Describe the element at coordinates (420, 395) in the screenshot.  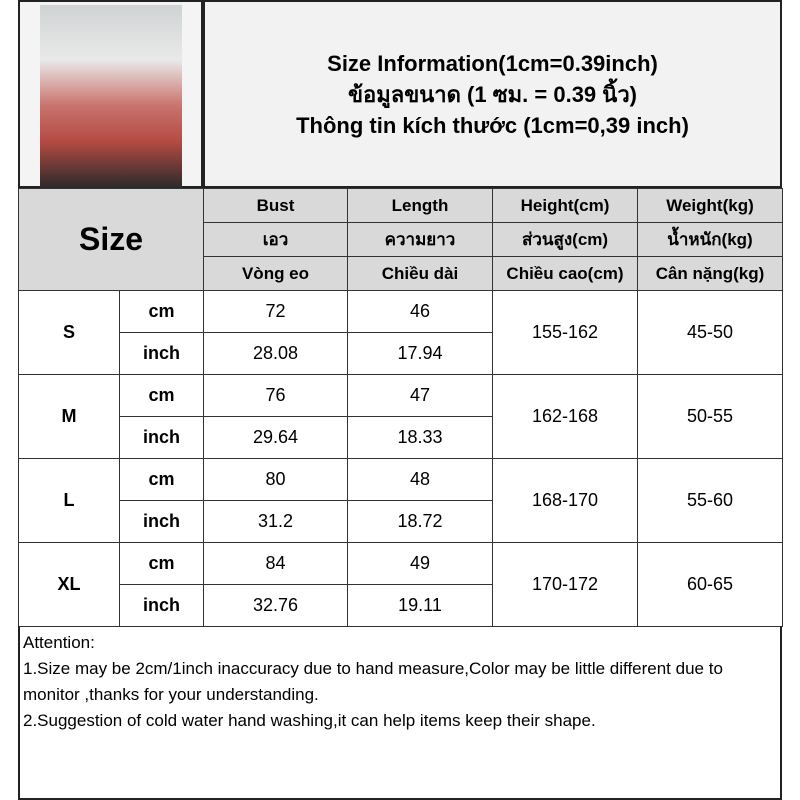
I see `length-value: 47` at that location.